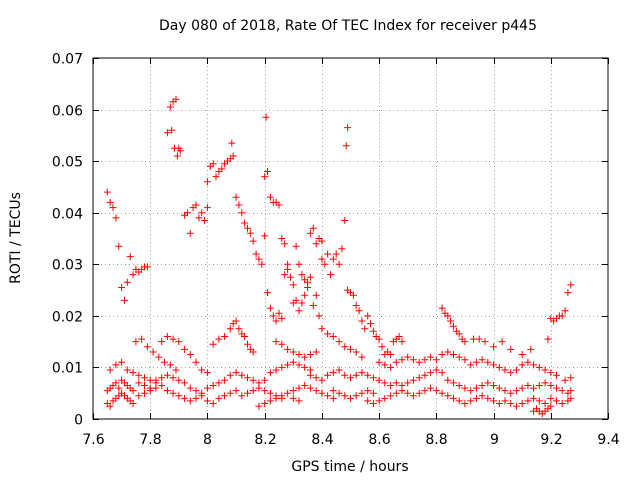  I want to click on x-tick-label: 7.6, so click(93, 440).